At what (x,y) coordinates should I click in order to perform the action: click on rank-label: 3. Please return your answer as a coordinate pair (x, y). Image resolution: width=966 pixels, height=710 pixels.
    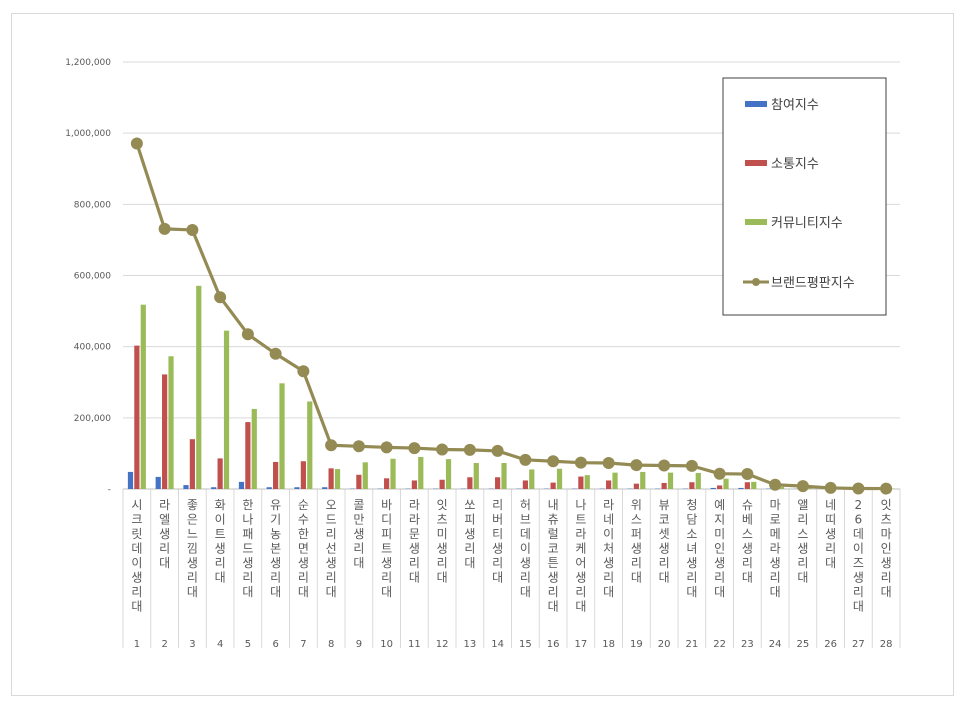
    Looking at the image, I should click on (192, 644).